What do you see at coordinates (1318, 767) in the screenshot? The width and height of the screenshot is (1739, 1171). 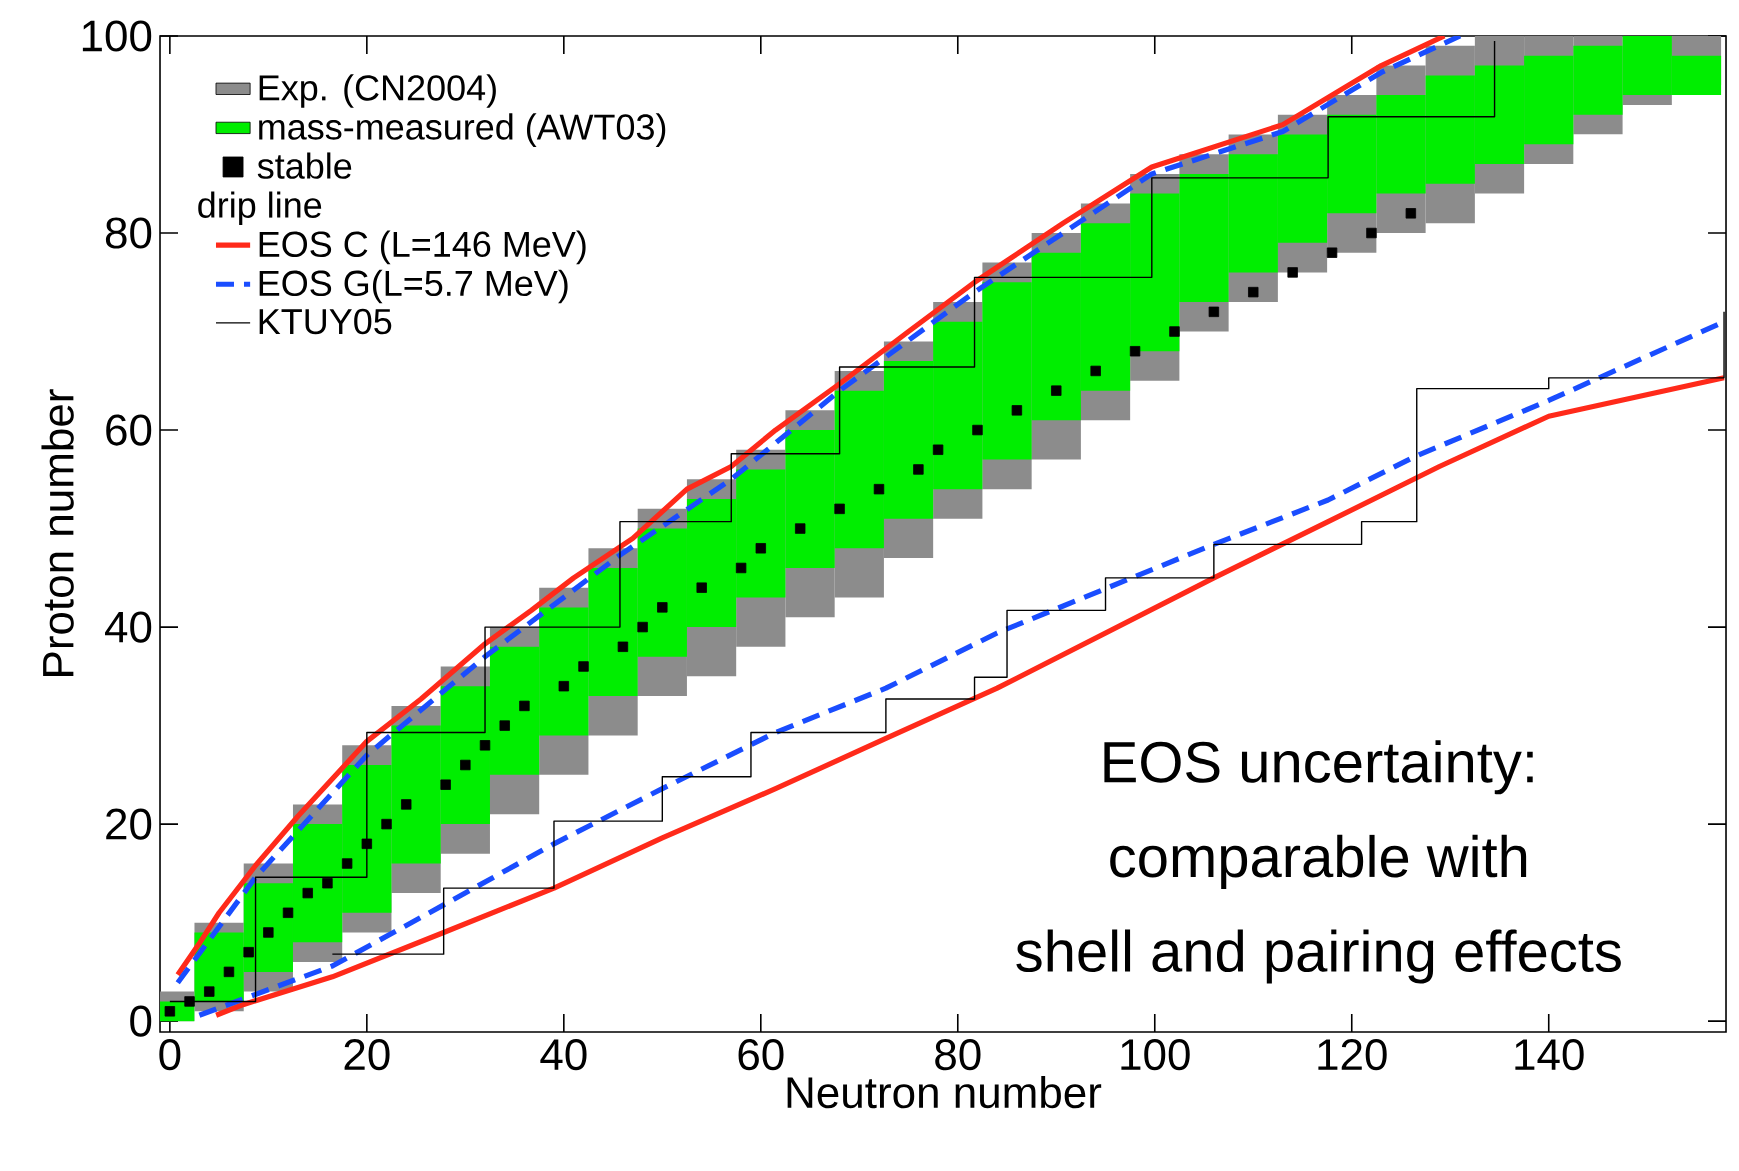 I see `annotation: EOS uncertainty:` at bounding box center [1318, 767].